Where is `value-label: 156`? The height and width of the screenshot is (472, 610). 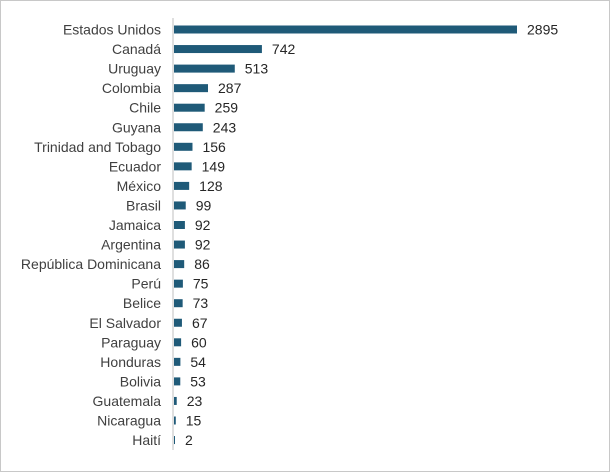
value-label: 156 is located at coordinates (214, 147).